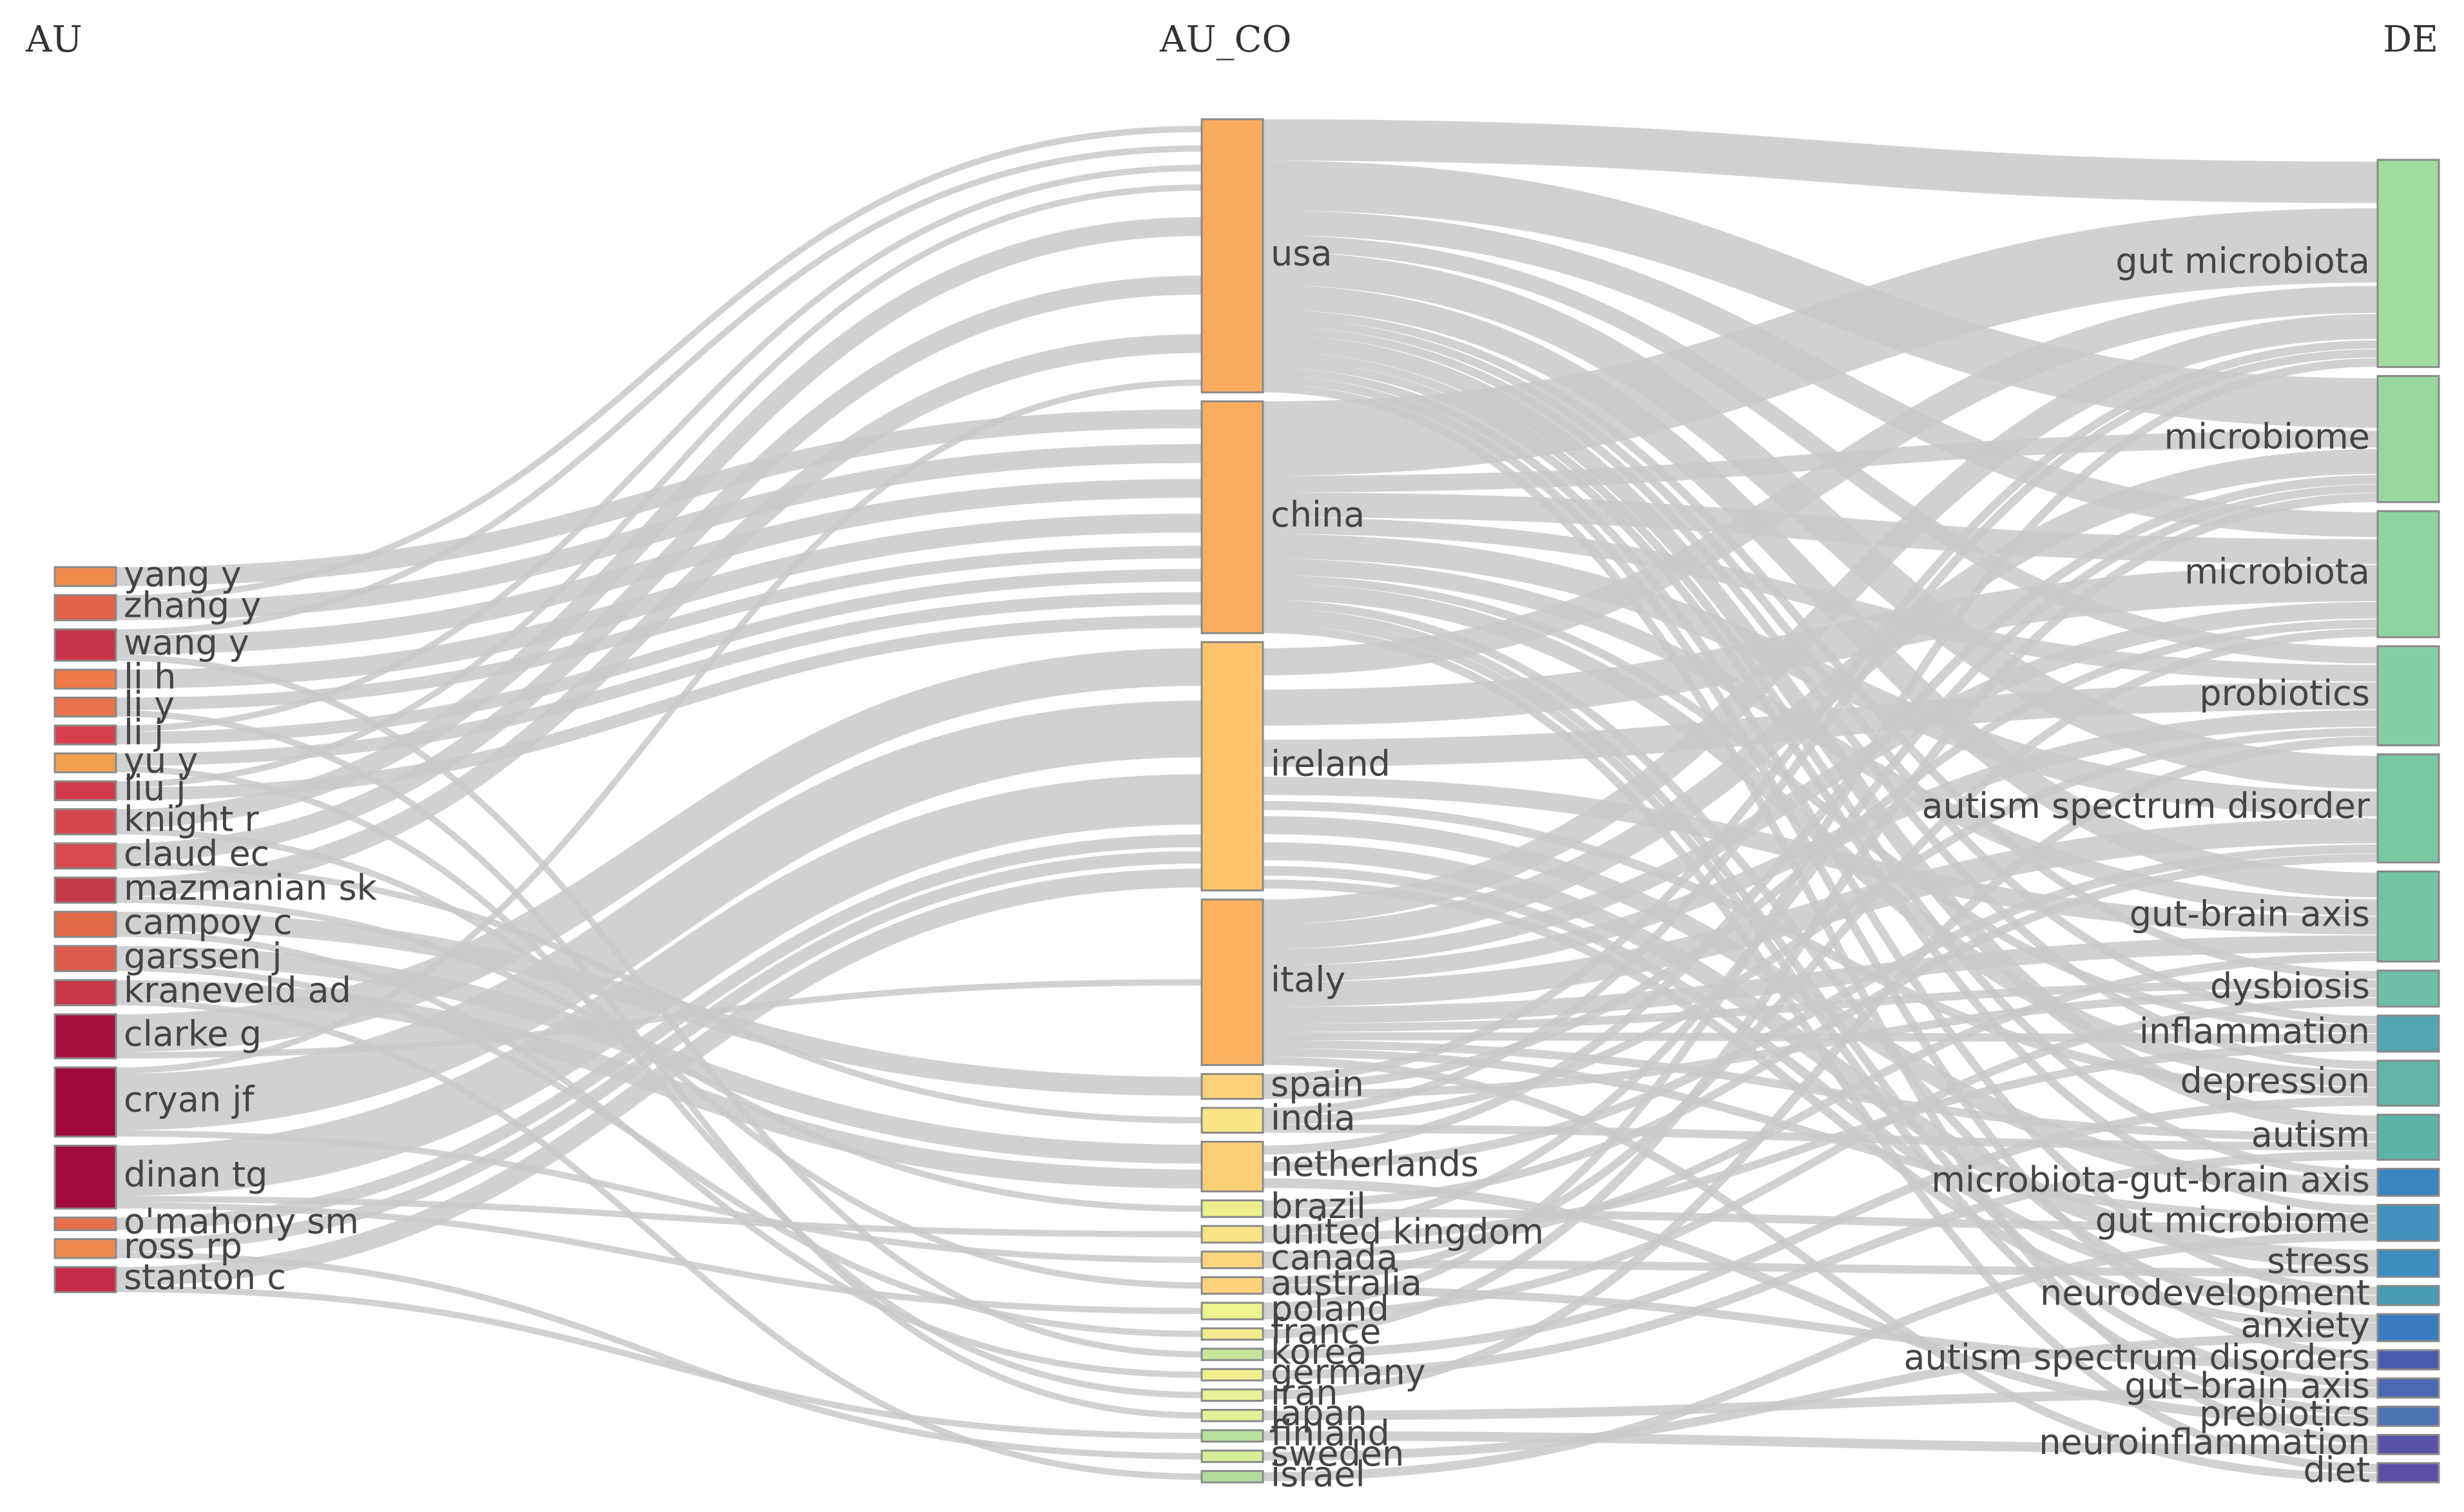 The height and width of the screenshot is (1512, 2464). Describe the element at coordinates (2305, 1325) in the screenshot. I see `node-label: anxiety` at that location.